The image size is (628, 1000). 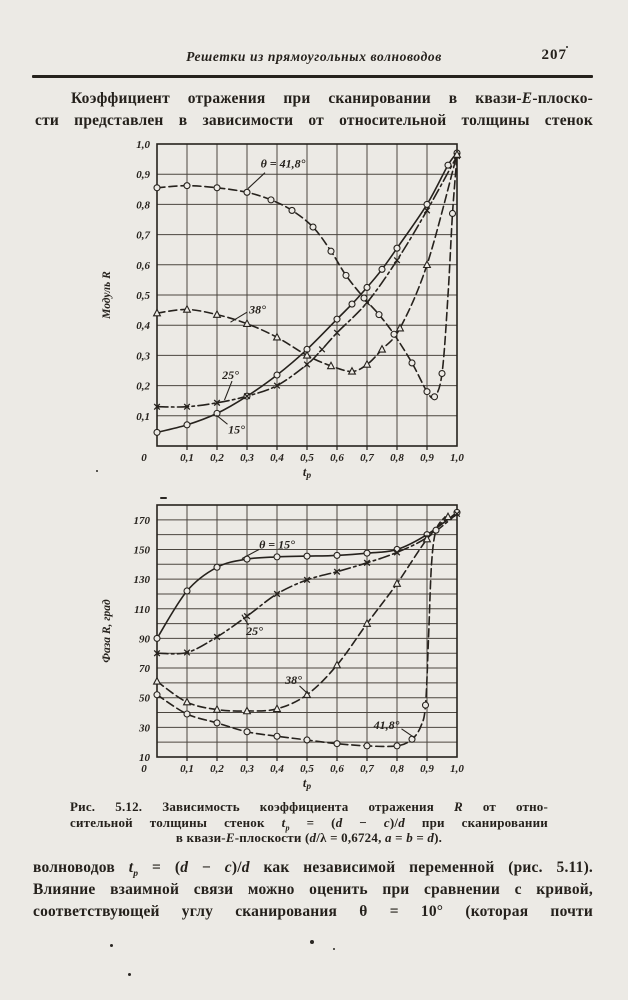 What do you see at coordinates (145, 699) in the screenshot?
I see `svg-text: 50` at bounding box center [145, 699].